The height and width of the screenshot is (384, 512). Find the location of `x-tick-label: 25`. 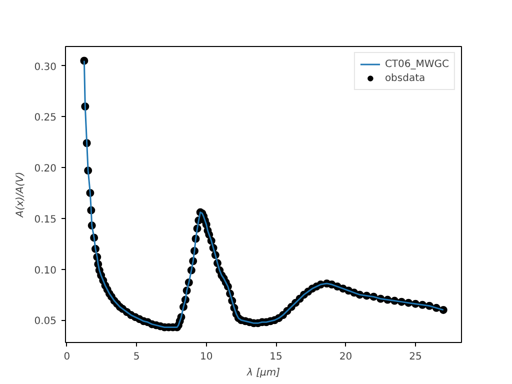

x-tick-label: 25 is located at coordinates (415, 357).